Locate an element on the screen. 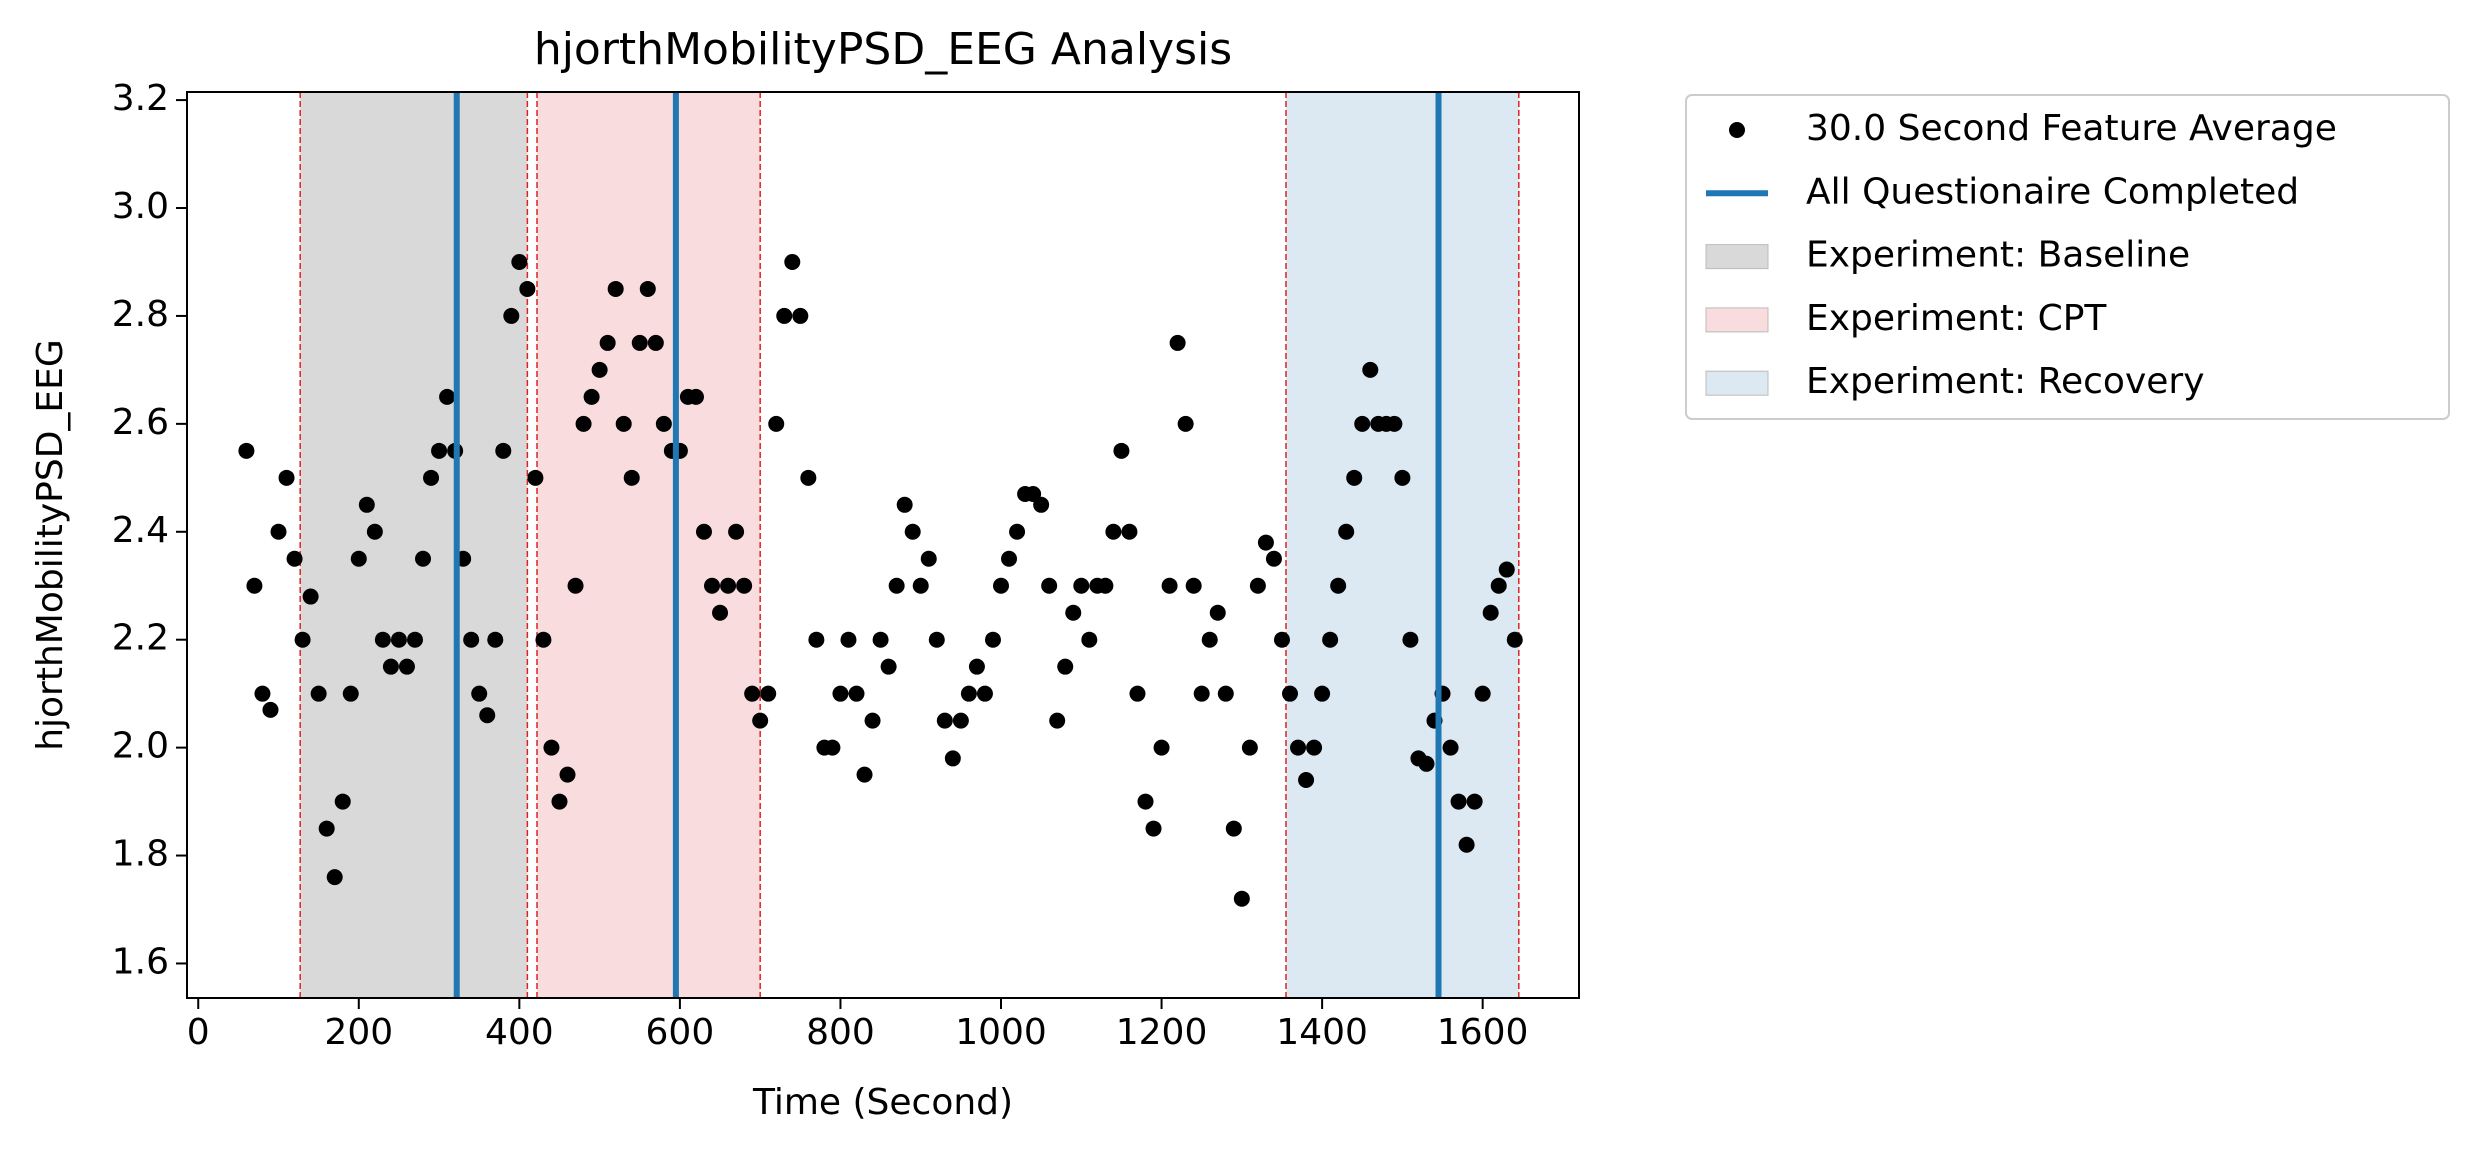 This screenshot has width=2480, height=1158. y-tick-label: 1.8 is located at coordinates (140, 854).